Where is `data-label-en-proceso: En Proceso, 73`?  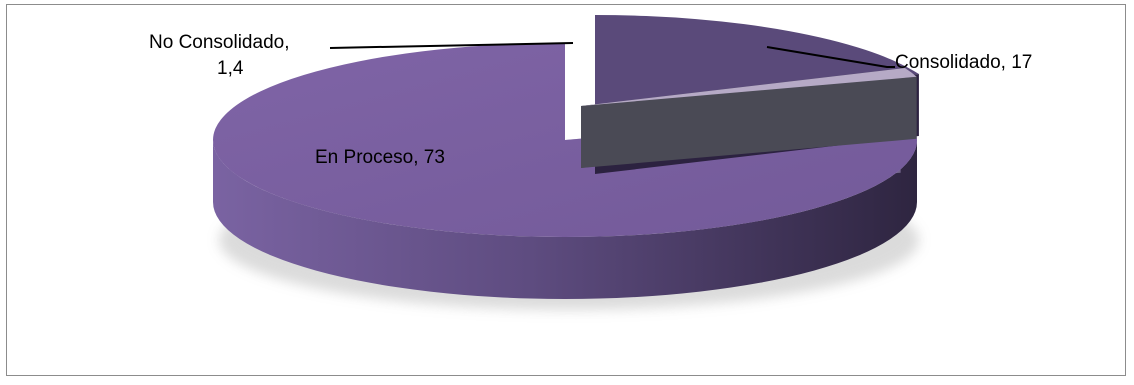
data-label-en-proceso: En Proceso, 73 is located at coordinates (380, 157).